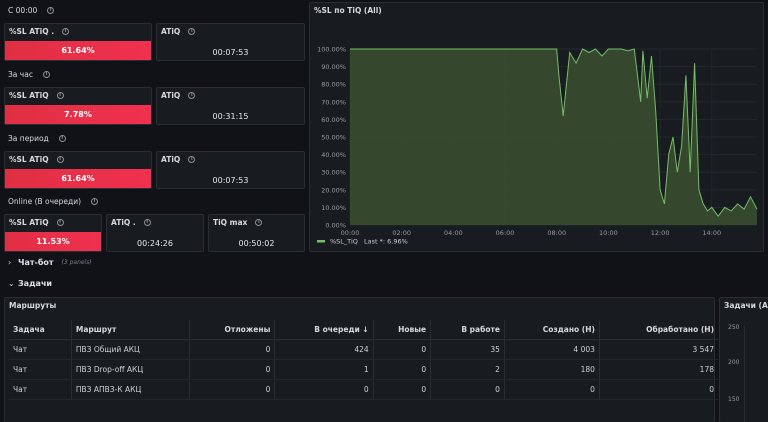 Image resolution: width=768 pixels, height=422 pixels. What do you see at coordinates (331, 50) in the screenshot?
I see `y-tick-label: 100.00%` at bounding box center [331, 50].